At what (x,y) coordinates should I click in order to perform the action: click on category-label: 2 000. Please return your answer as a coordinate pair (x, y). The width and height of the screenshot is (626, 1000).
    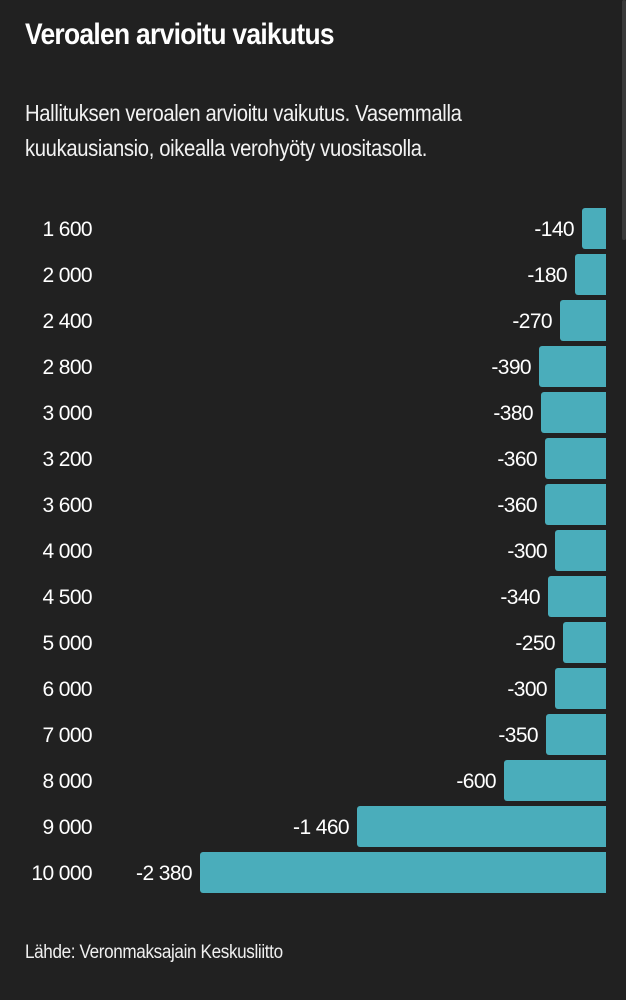
    Looking at the image, I should click on (67, 275).